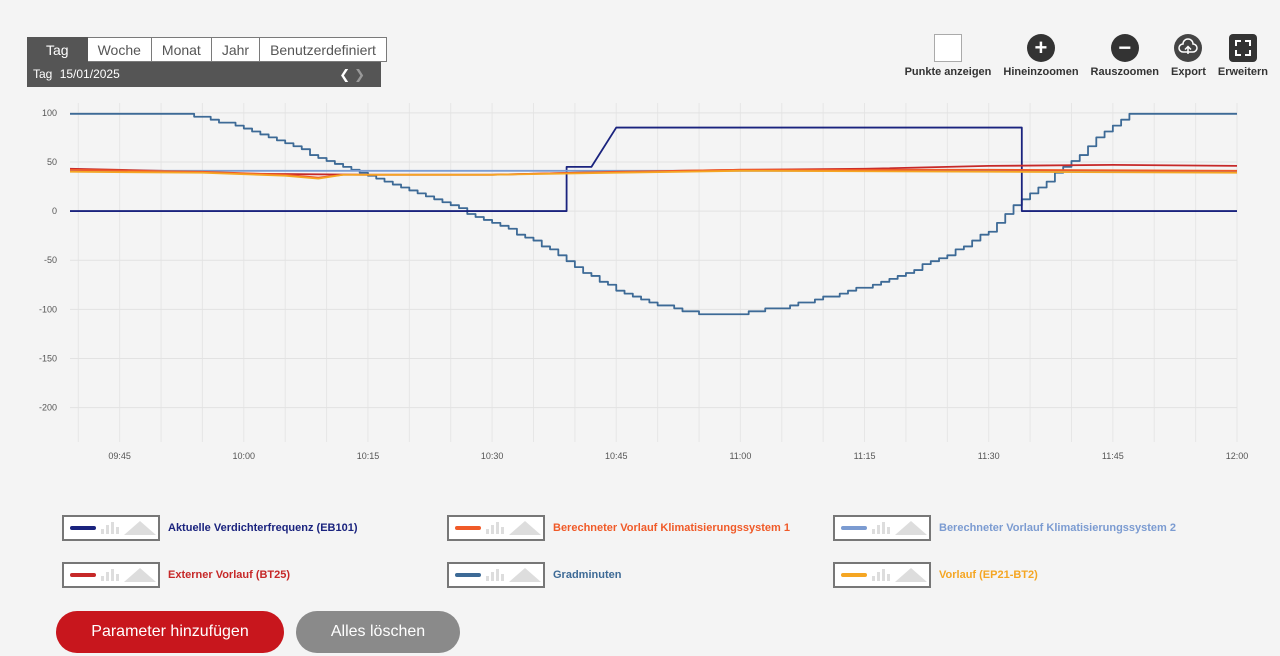  Describe the element at coordinates (244, 456) in the screenshot. I see `x-tick-label: 10:00` at that location.